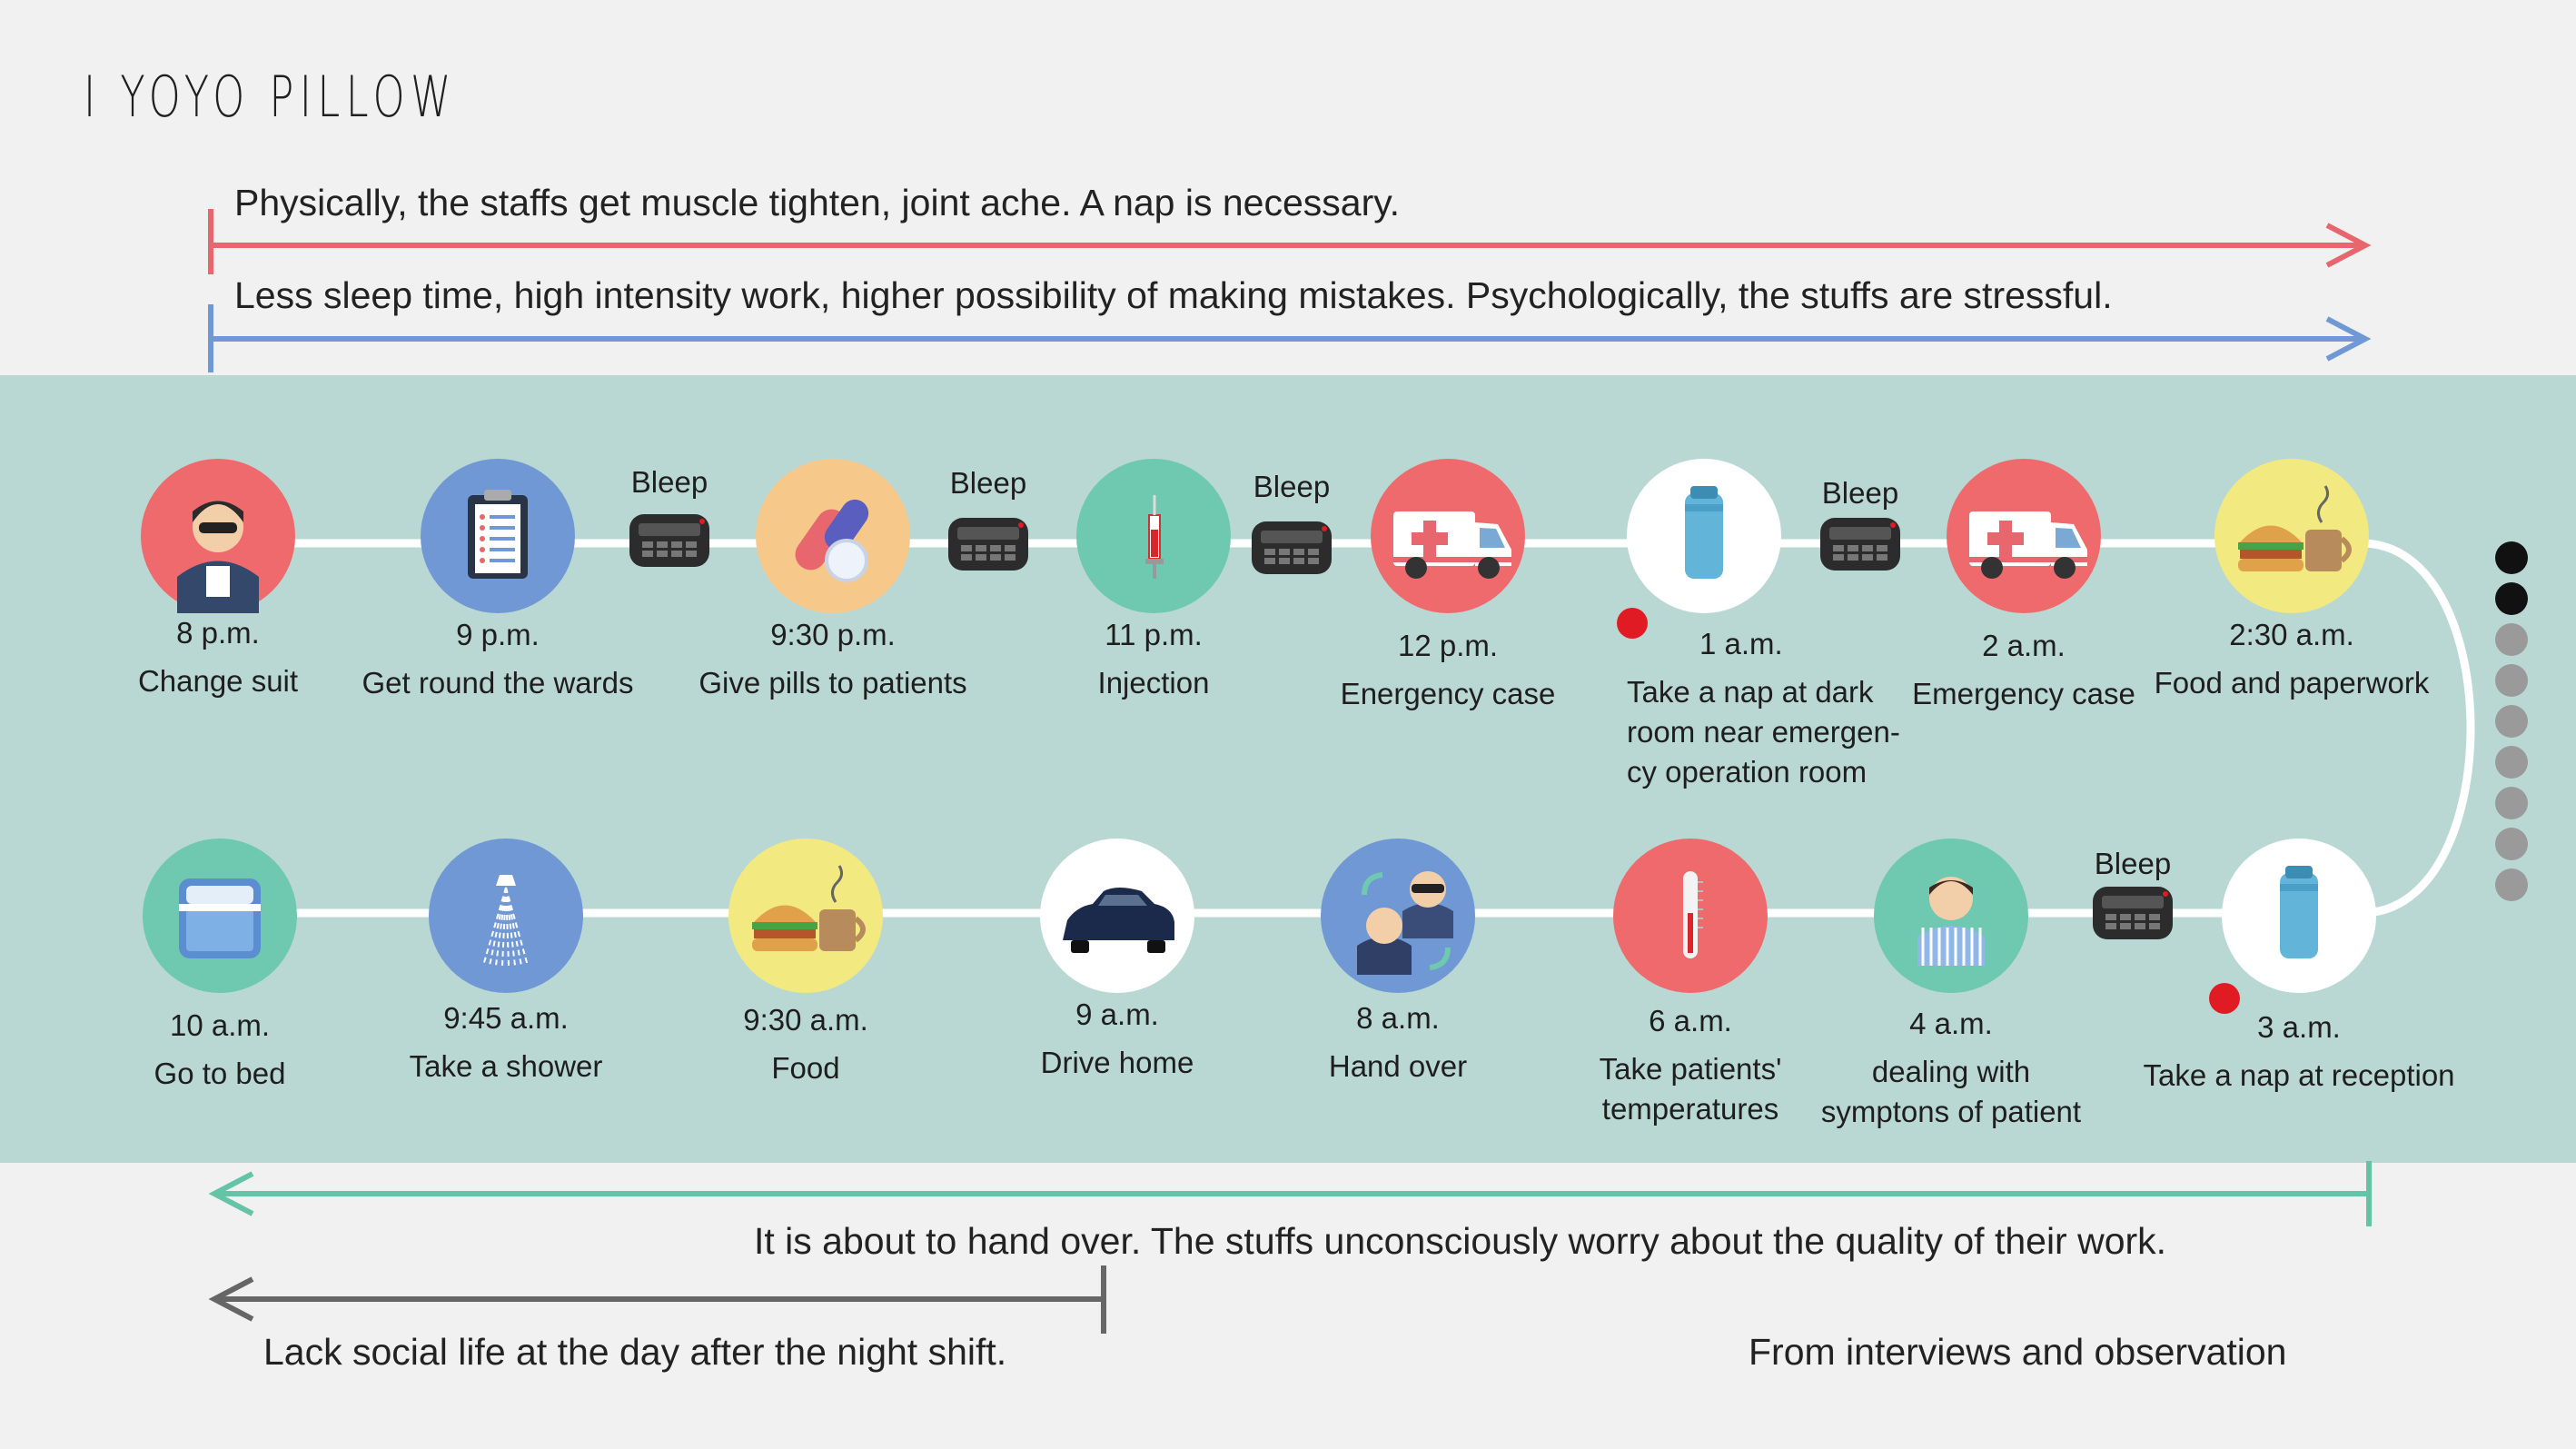 This screenshot has width=2576, height=1449. I want to click on event-description: Change suit, so click(218, 681).